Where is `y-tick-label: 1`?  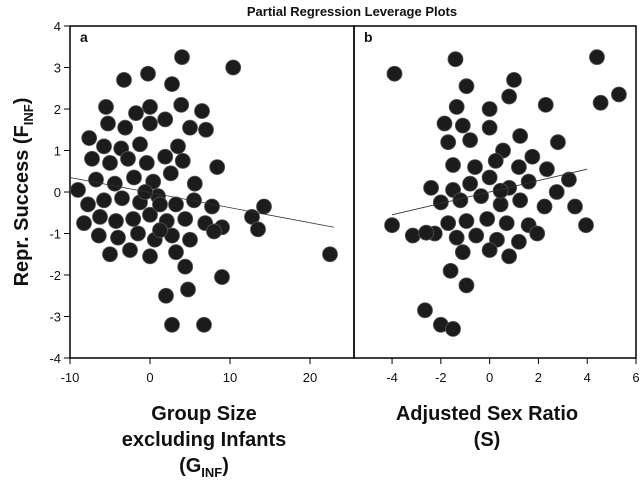
y-tick-label: 1 is located at coordinates (57, 151).